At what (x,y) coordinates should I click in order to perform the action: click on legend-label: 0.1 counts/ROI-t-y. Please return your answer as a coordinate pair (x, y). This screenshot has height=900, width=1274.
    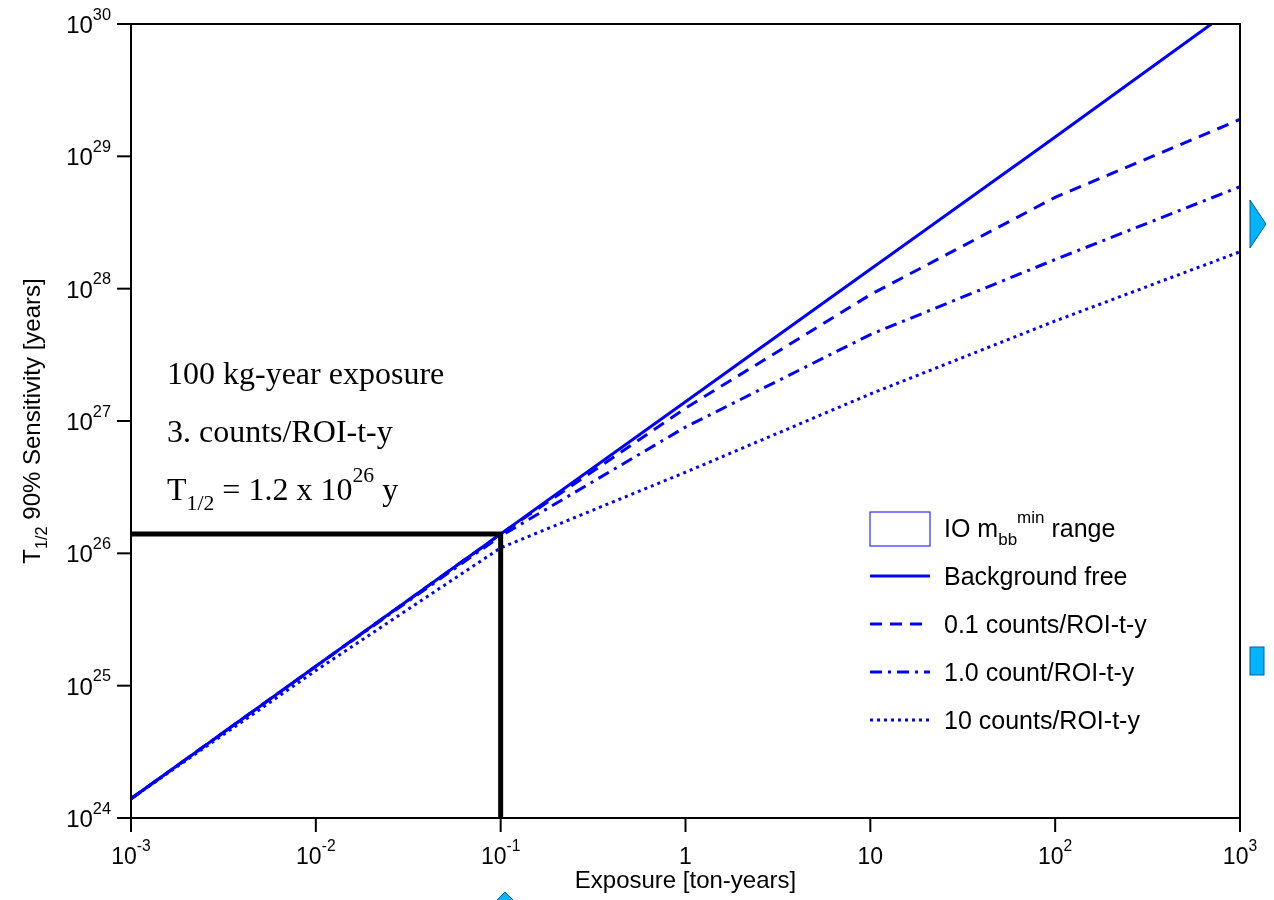
    Looking at the image, I should click on (1046, 624).